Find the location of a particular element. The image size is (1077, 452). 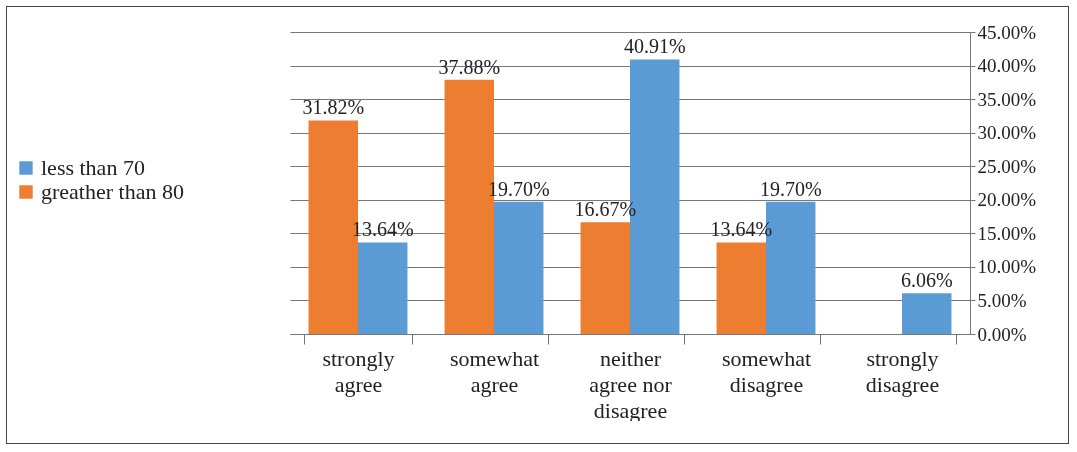

y-tick-label: 20.00% is located at coordinates (1007, 200).